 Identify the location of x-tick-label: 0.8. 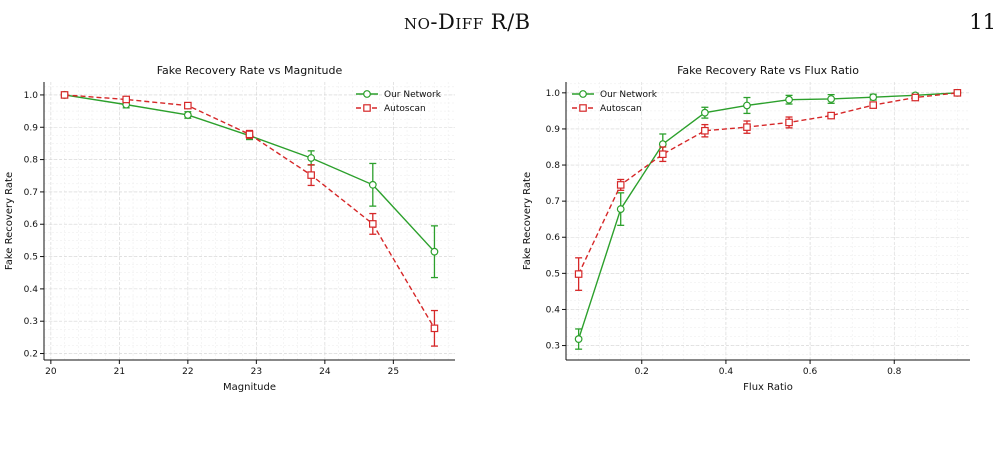
(894, 372).